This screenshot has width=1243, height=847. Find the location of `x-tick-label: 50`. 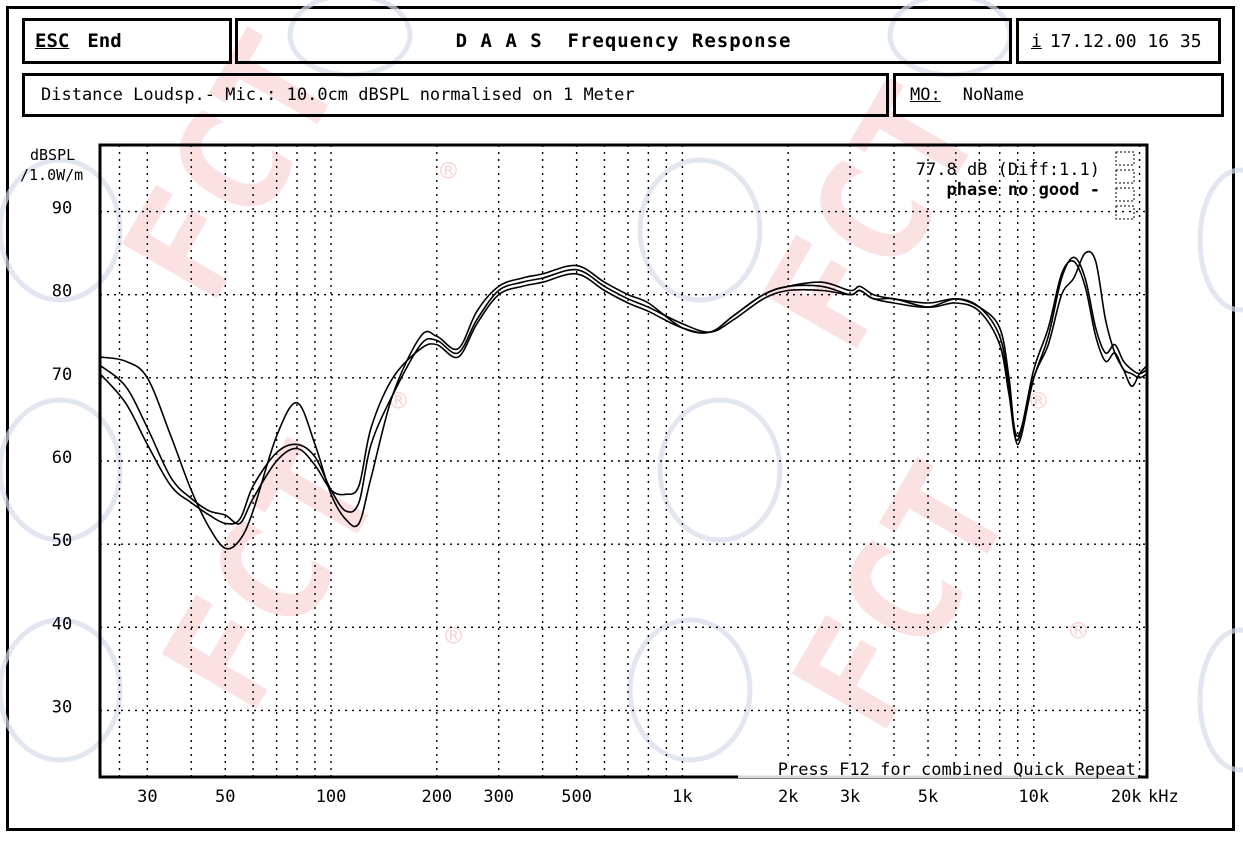

x-tick-label: 50 is located at coordinates (225, 797).